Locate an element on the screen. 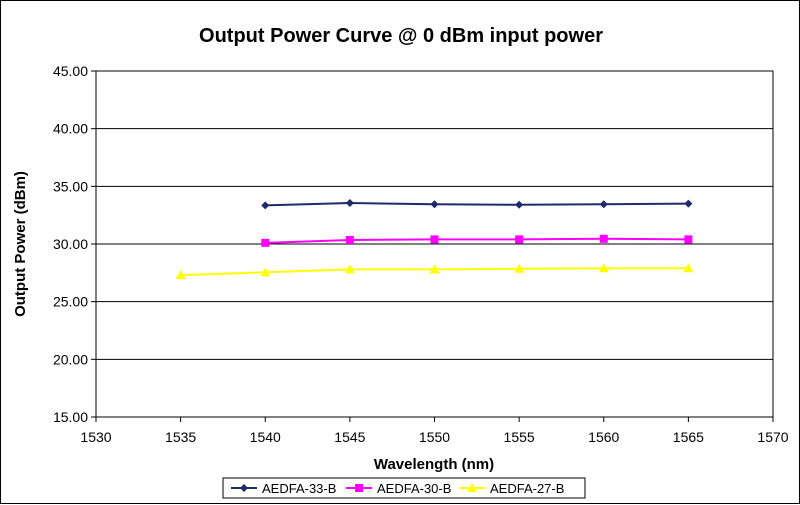 This screenshot has width=800, height=505. legend: AEDFA-33-B AEDFA-30-B AEDFA-27-B is located at coordinates (404, 488).